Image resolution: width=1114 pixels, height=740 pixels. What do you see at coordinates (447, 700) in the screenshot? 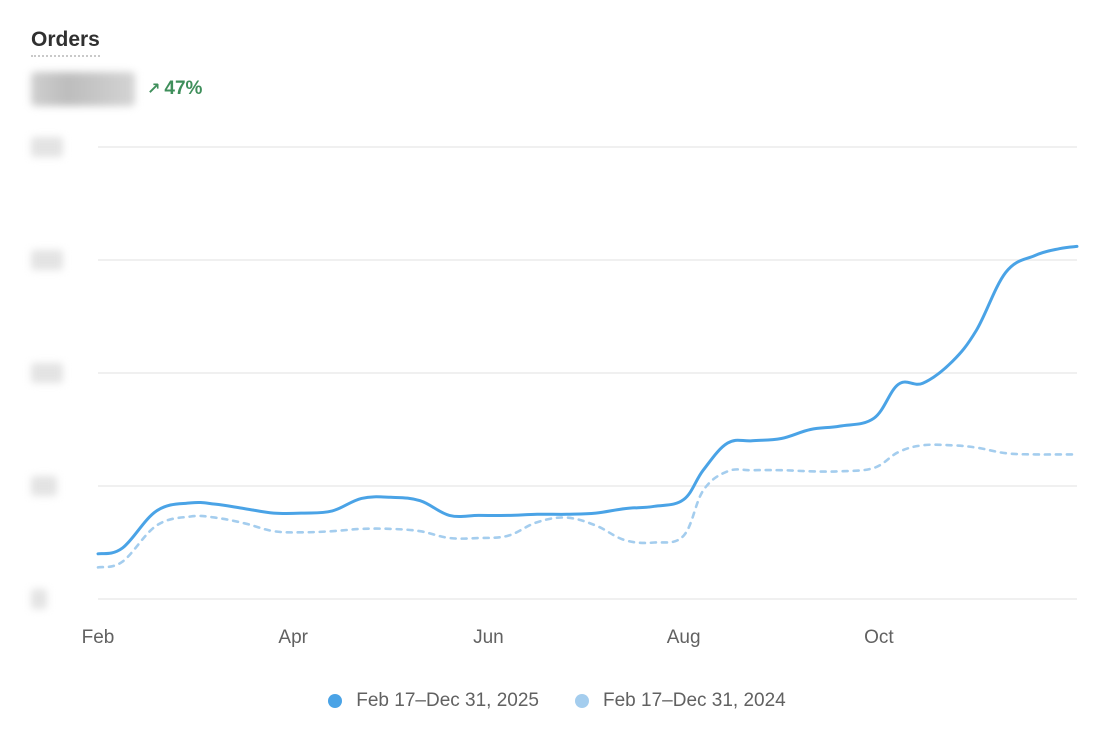
I see `legend-label-current: Feb 17–Dec 31, 2025` at bounding box center [447, 700].